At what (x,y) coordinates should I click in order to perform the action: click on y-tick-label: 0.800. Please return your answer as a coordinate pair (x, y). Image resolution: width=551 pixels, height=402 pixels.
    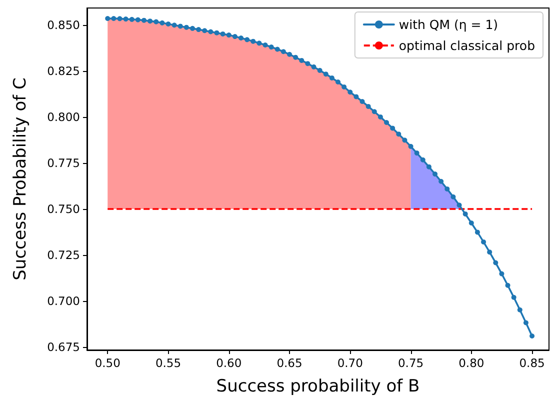
    Looking at the image, I should click on (63, 117).